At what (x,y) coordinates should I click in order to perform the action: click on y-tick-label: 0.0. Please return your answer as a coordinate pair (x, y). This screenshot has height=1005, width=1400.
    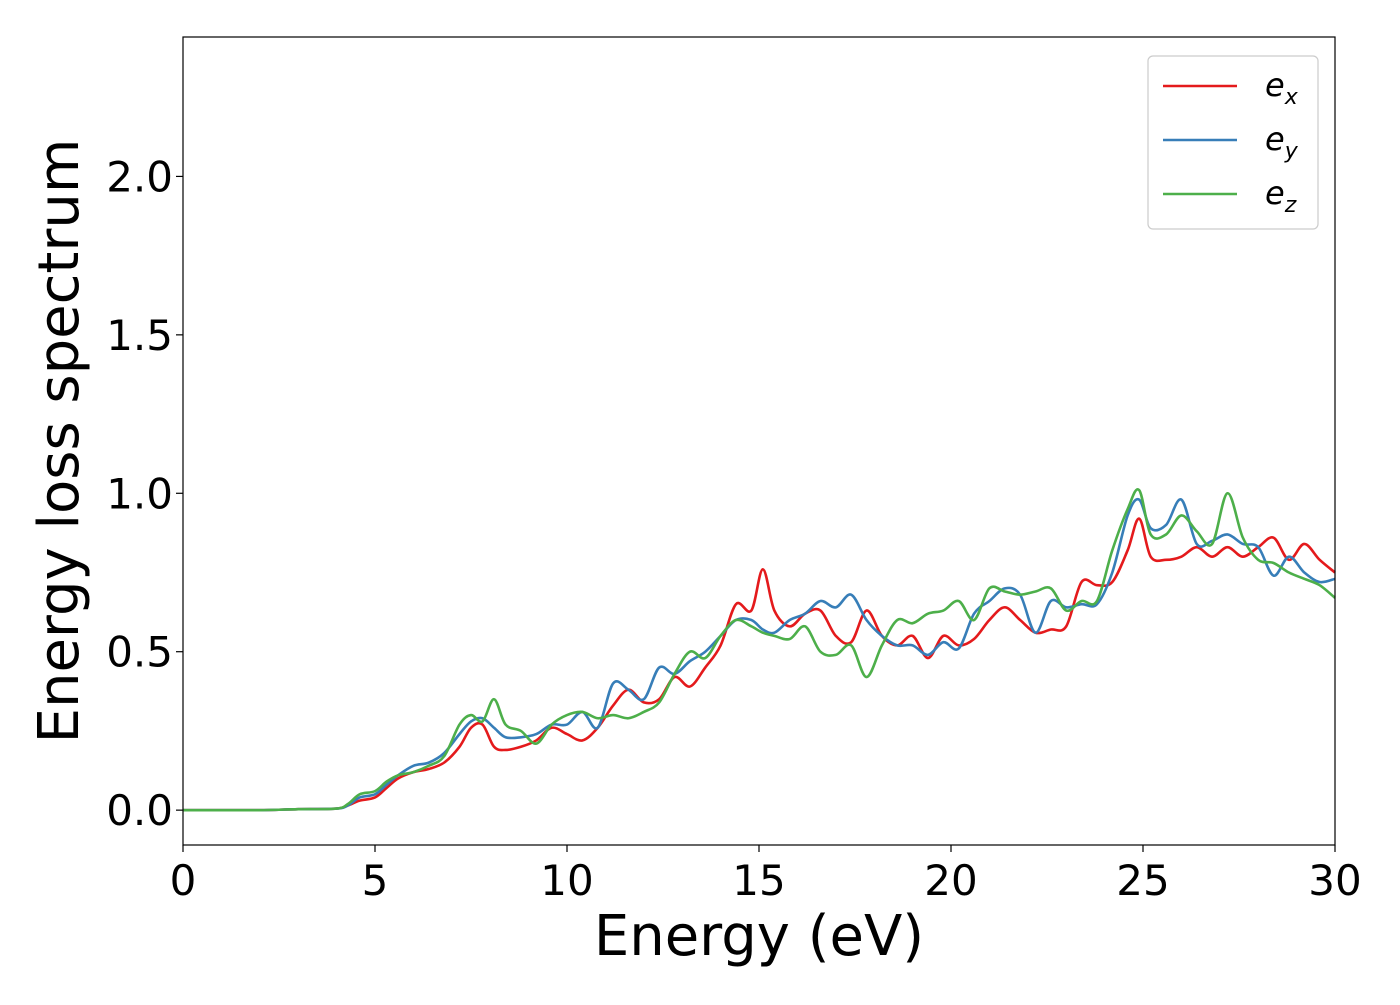
    Looking at the image, I should click on (139, 810).